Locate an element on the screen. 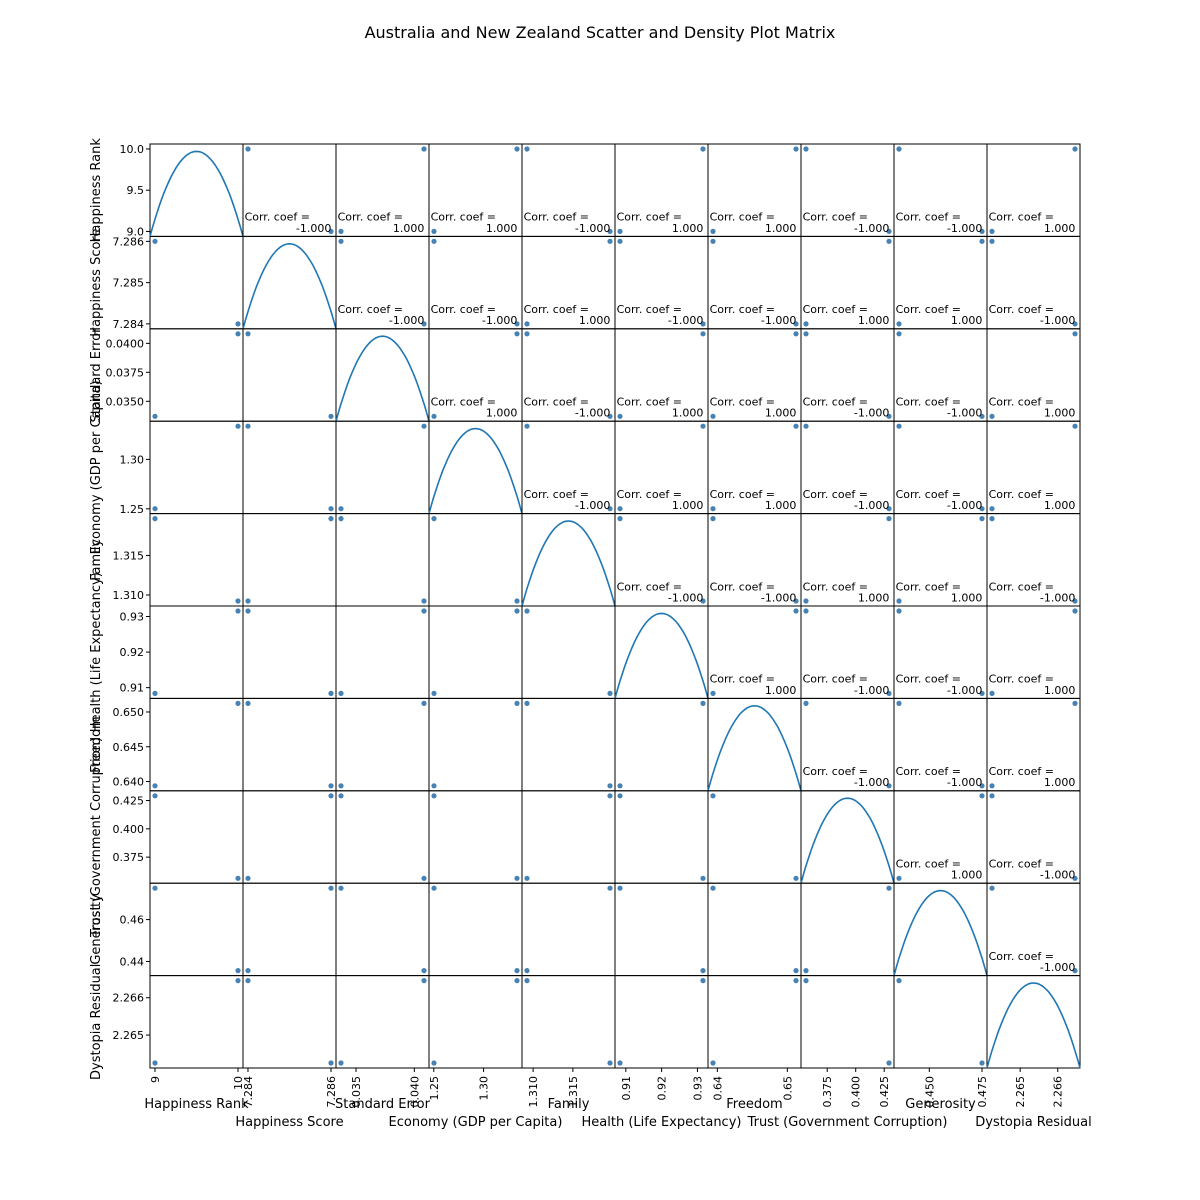  x-tick-label: 0.475 is located at coordinates (982, 1092).